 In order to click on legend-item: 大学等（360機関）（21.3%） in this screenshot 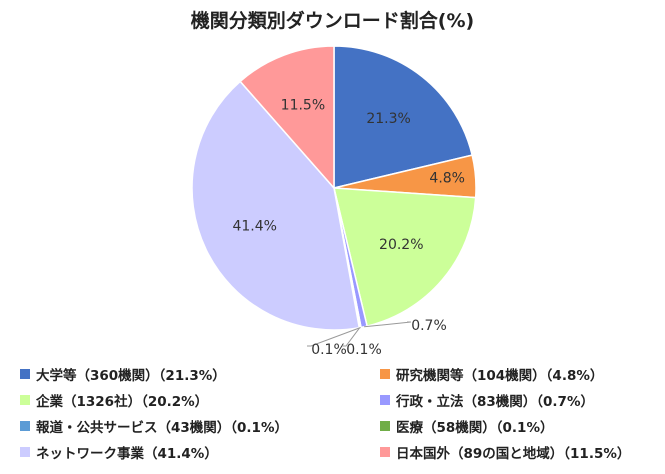, I will do `click(123, 374)`.